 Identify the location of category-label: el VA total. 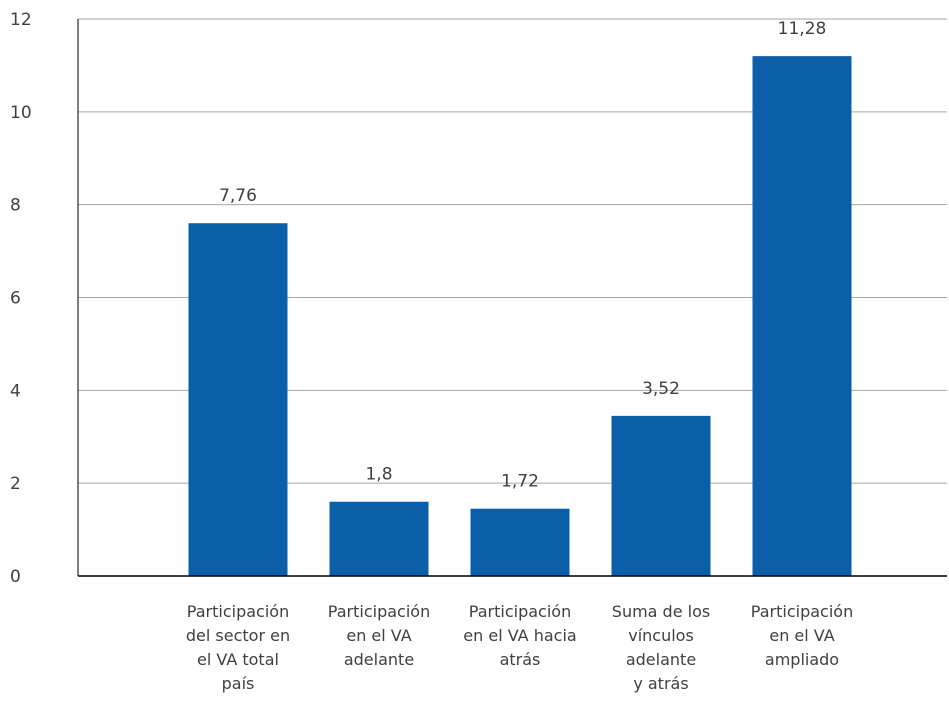
(238, 659).